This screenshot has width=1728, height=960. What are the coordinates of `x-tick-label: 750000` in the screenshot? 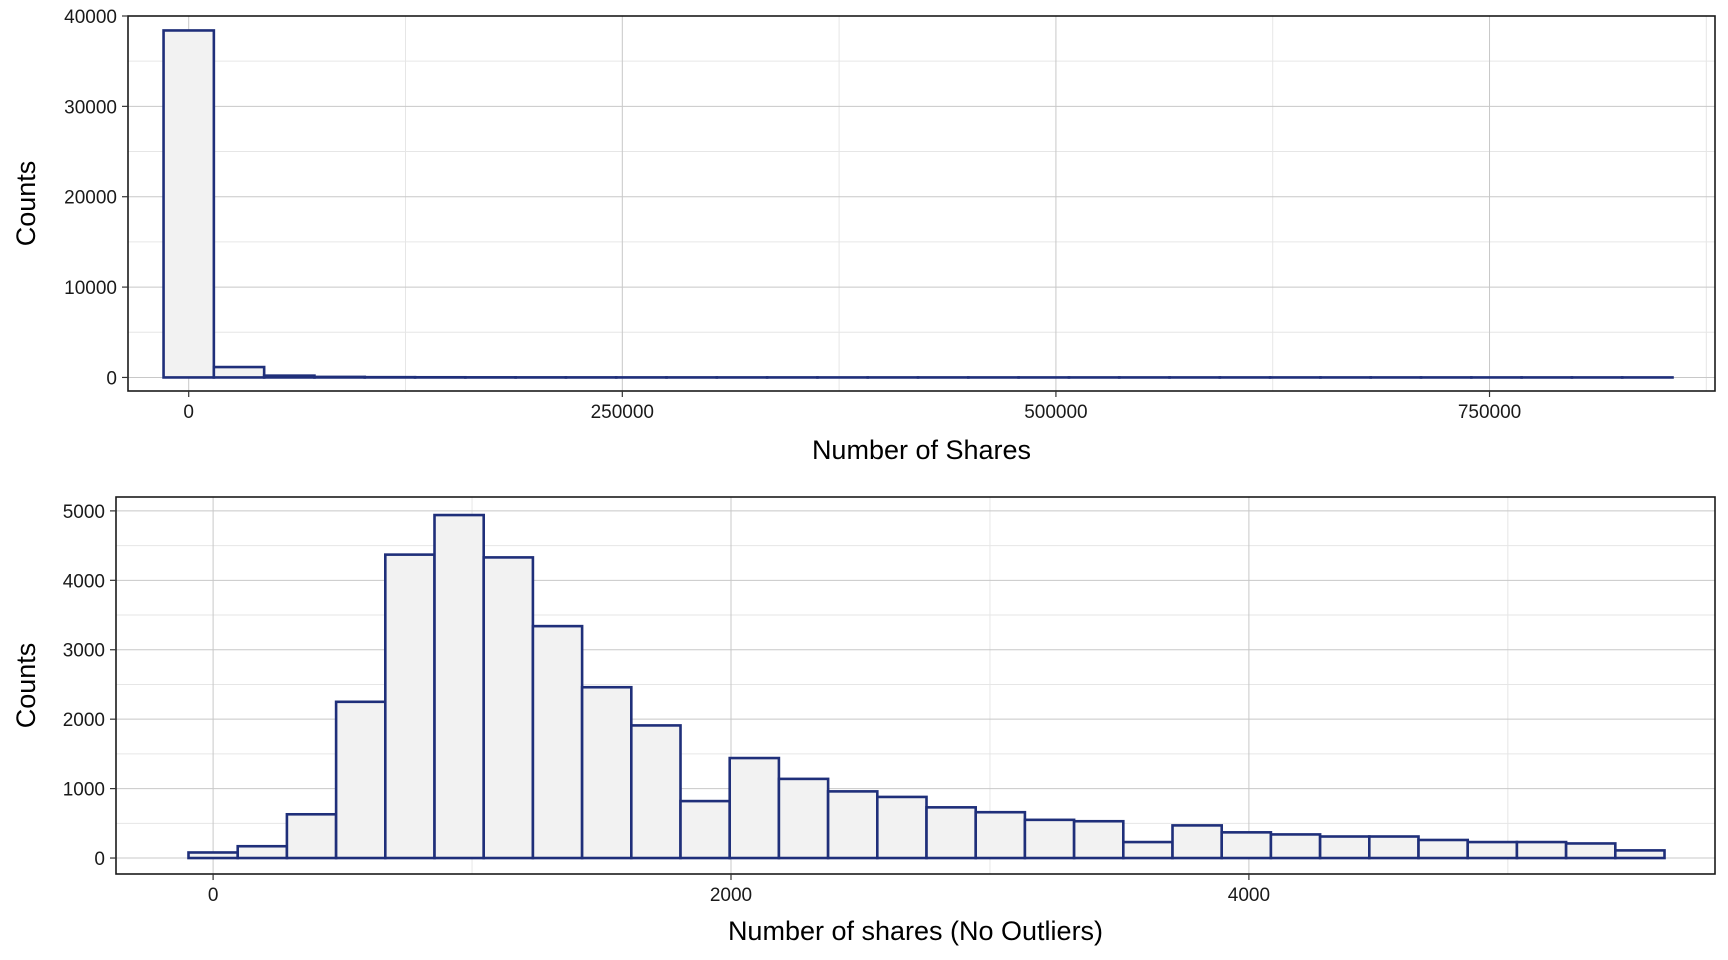 It's located at (1489, 412).